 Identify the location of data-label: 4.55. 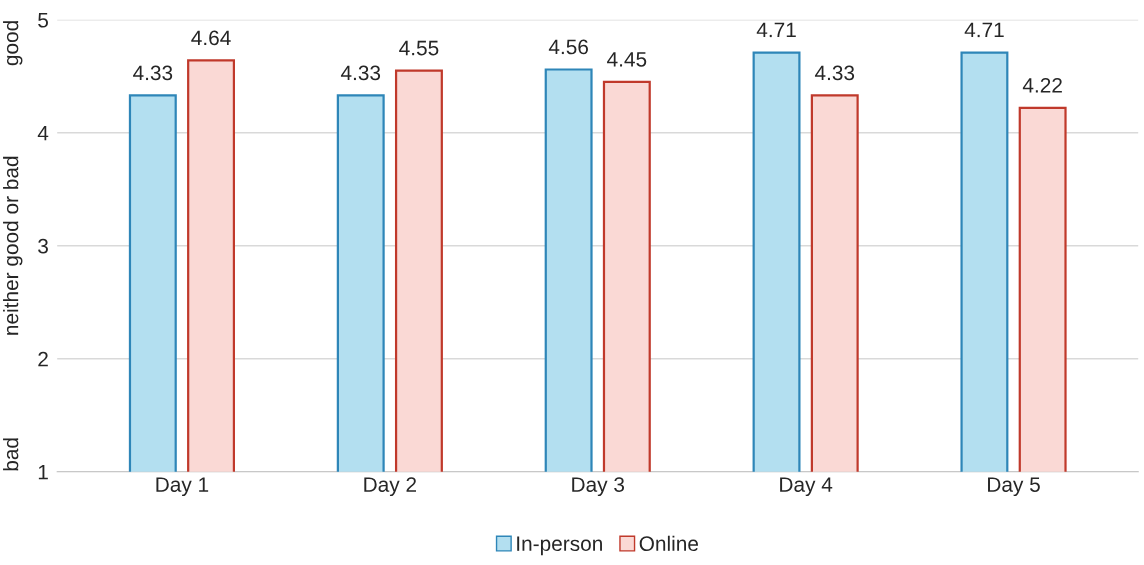
(419, 48).